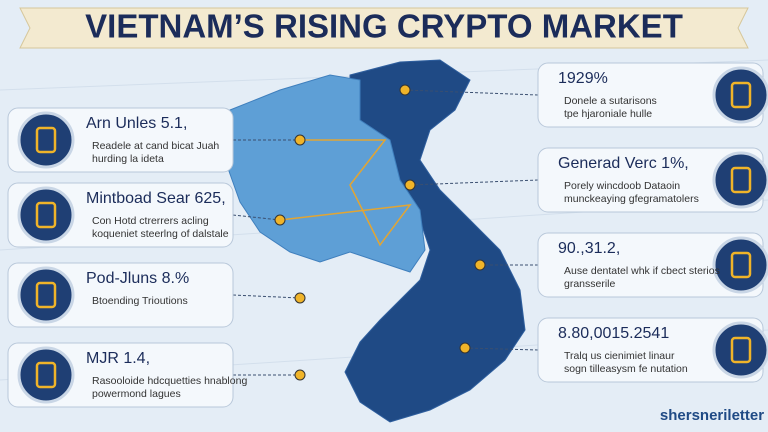 The image size is (768, 432). I want to click on callout-text: koqueniet steerlng of dalstale, so click(160, 234).